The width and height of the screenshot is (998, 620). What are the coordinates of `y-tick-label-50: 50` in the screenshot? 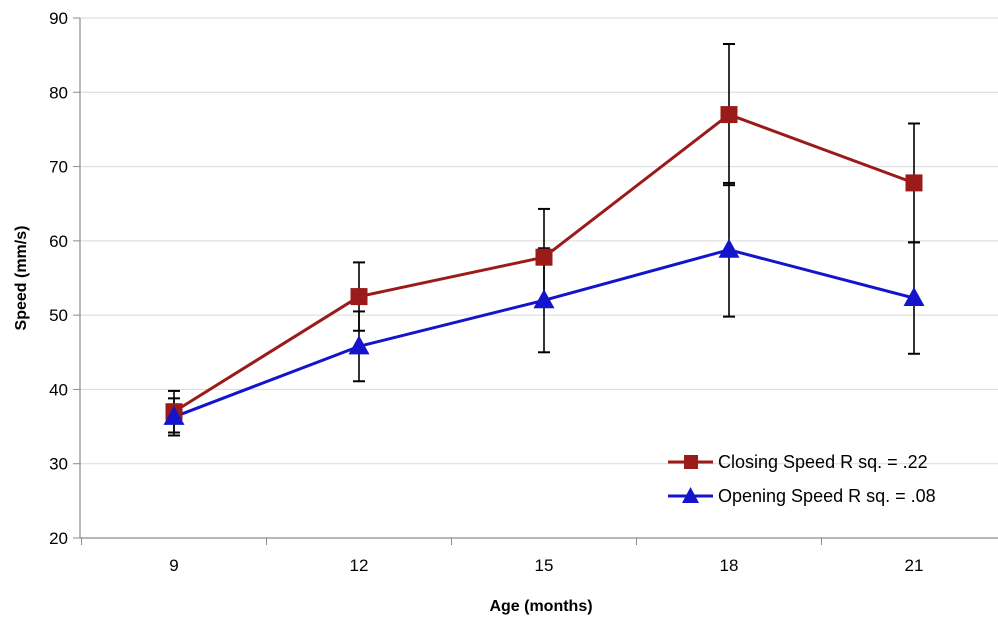 It's located at (58, 315).